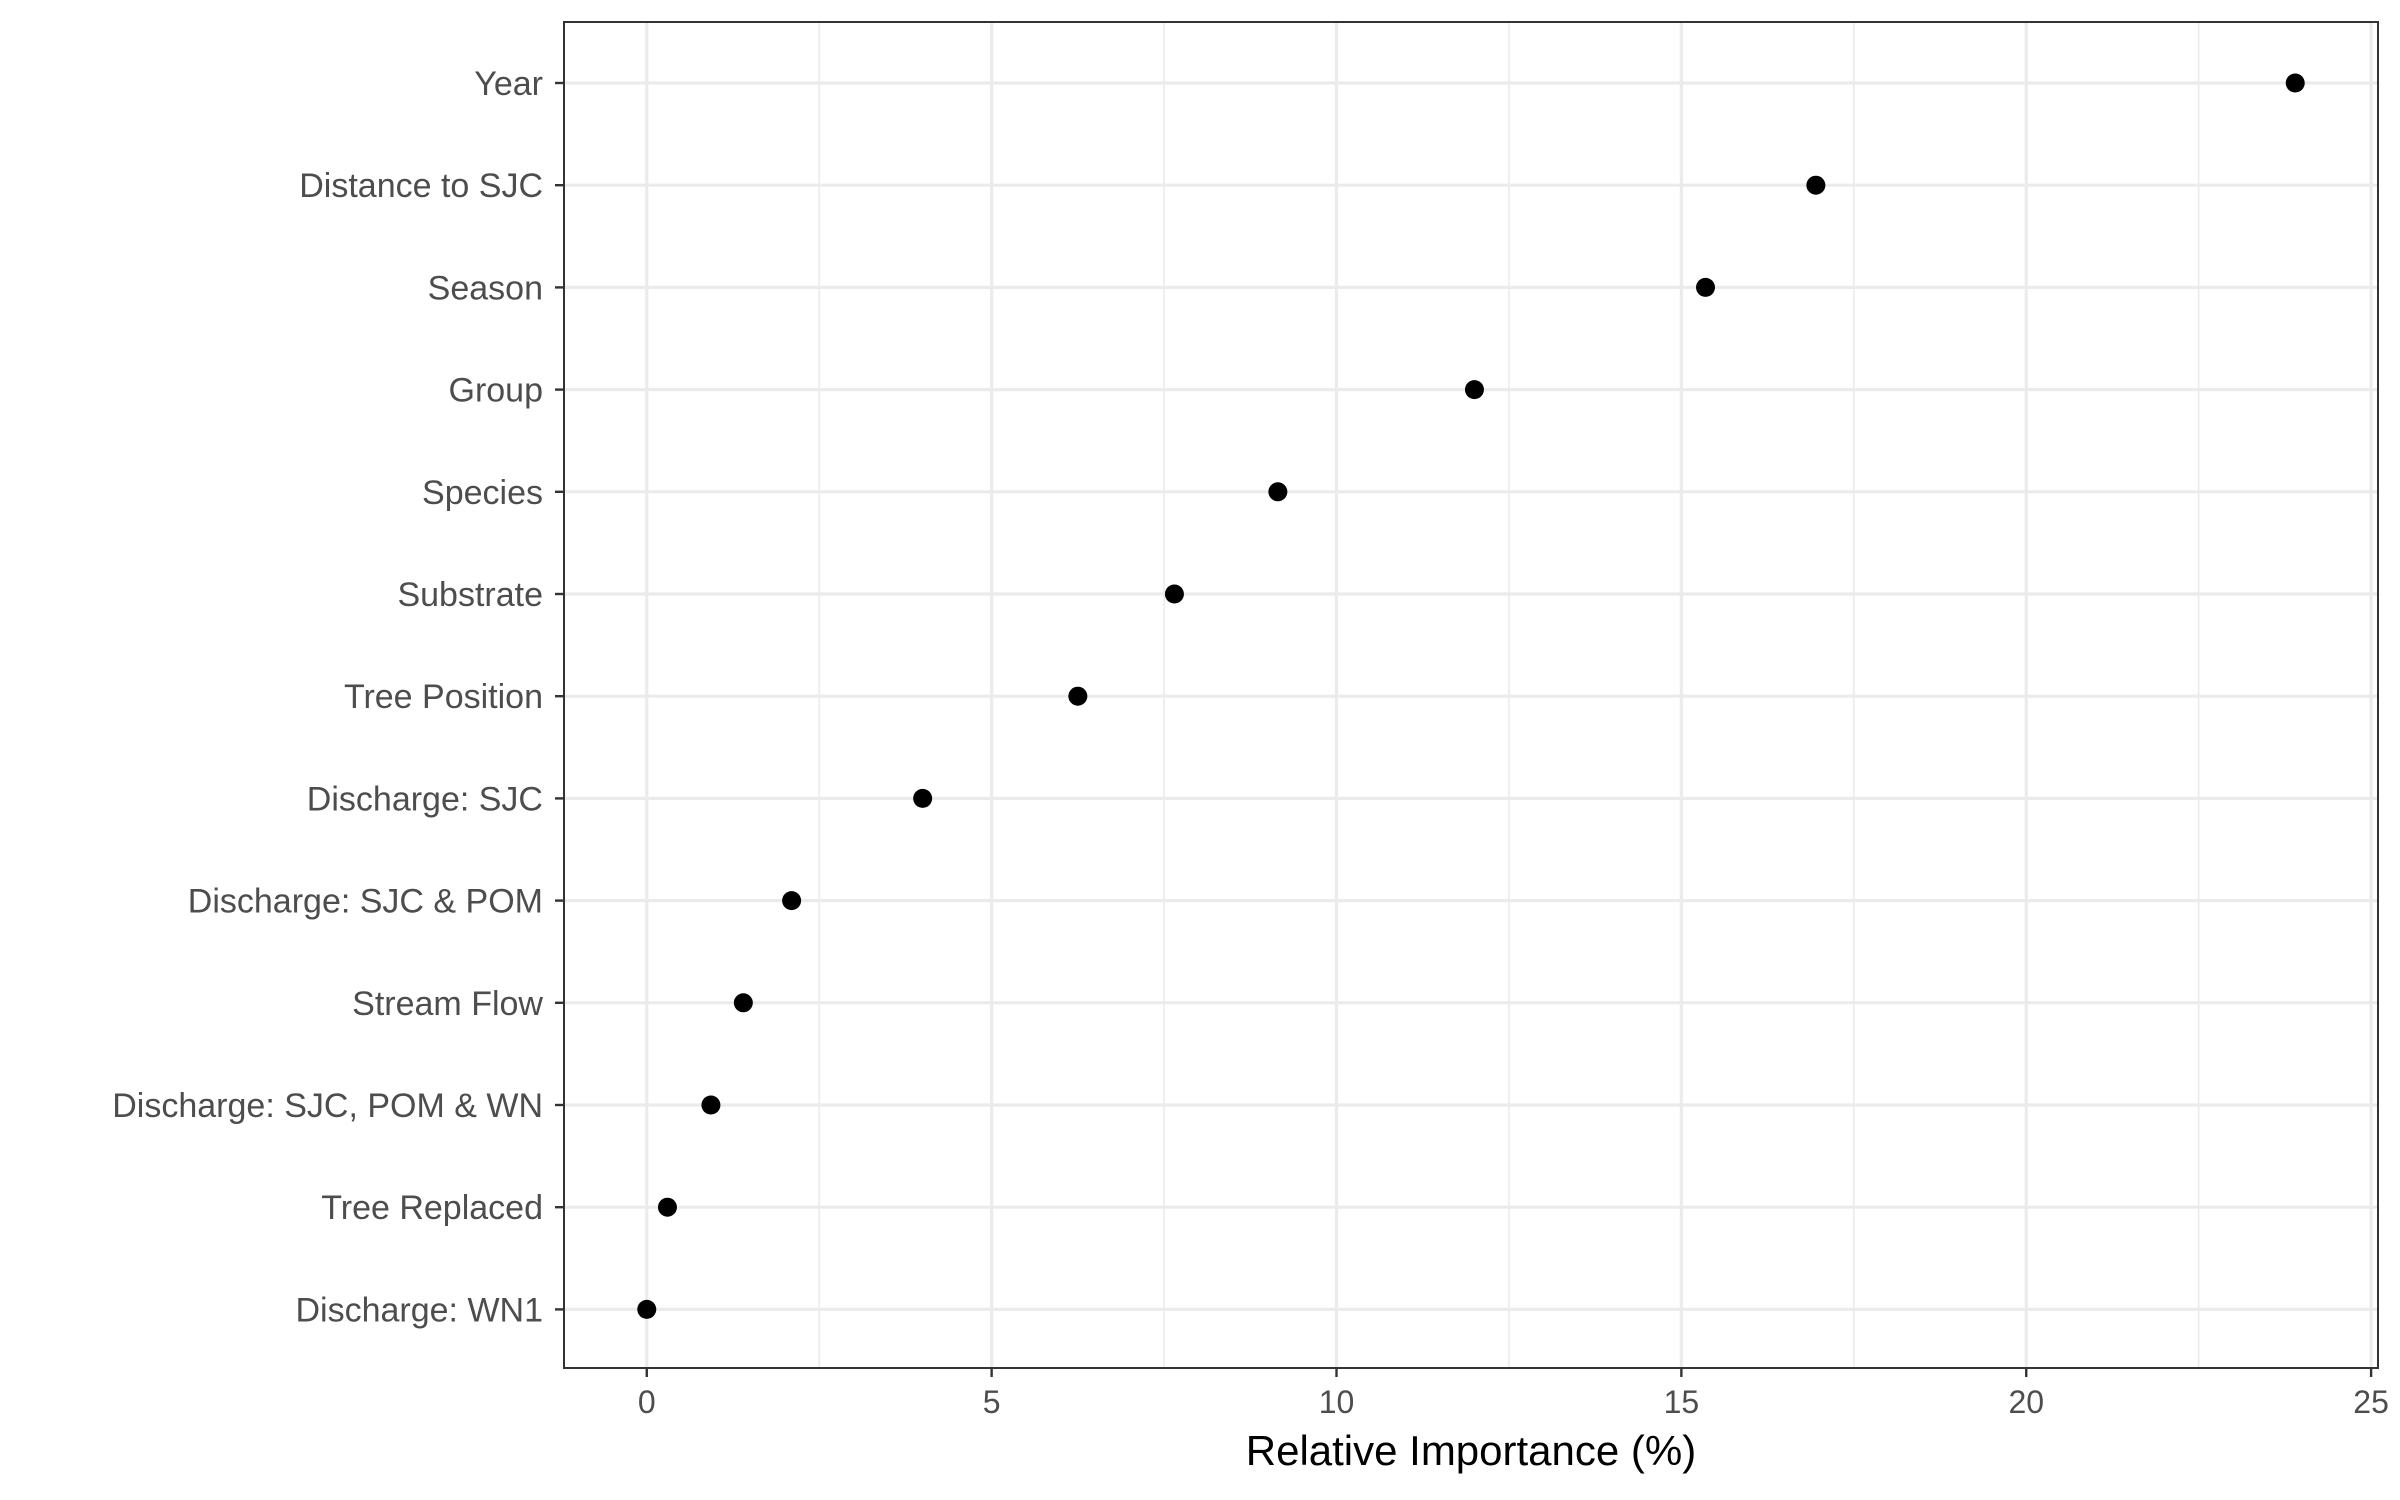 The width and height of the screenshot is (2400, 1500). I want to click on y-tick-label: Distance to SJC, so click(421, 186).